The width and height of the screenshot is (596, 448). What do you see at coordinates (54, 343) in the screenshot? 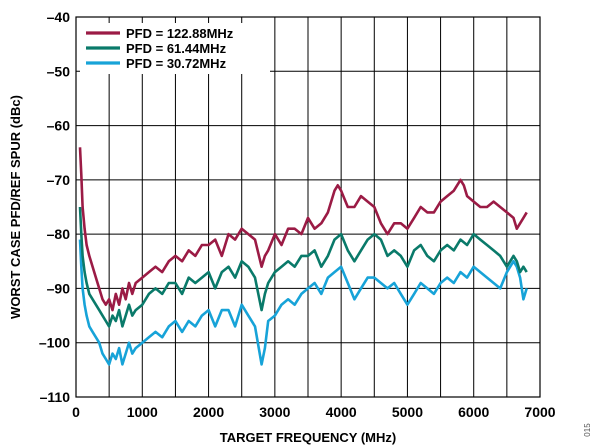
I see `y-tick-label: –100` at bounding box center [54, 343].